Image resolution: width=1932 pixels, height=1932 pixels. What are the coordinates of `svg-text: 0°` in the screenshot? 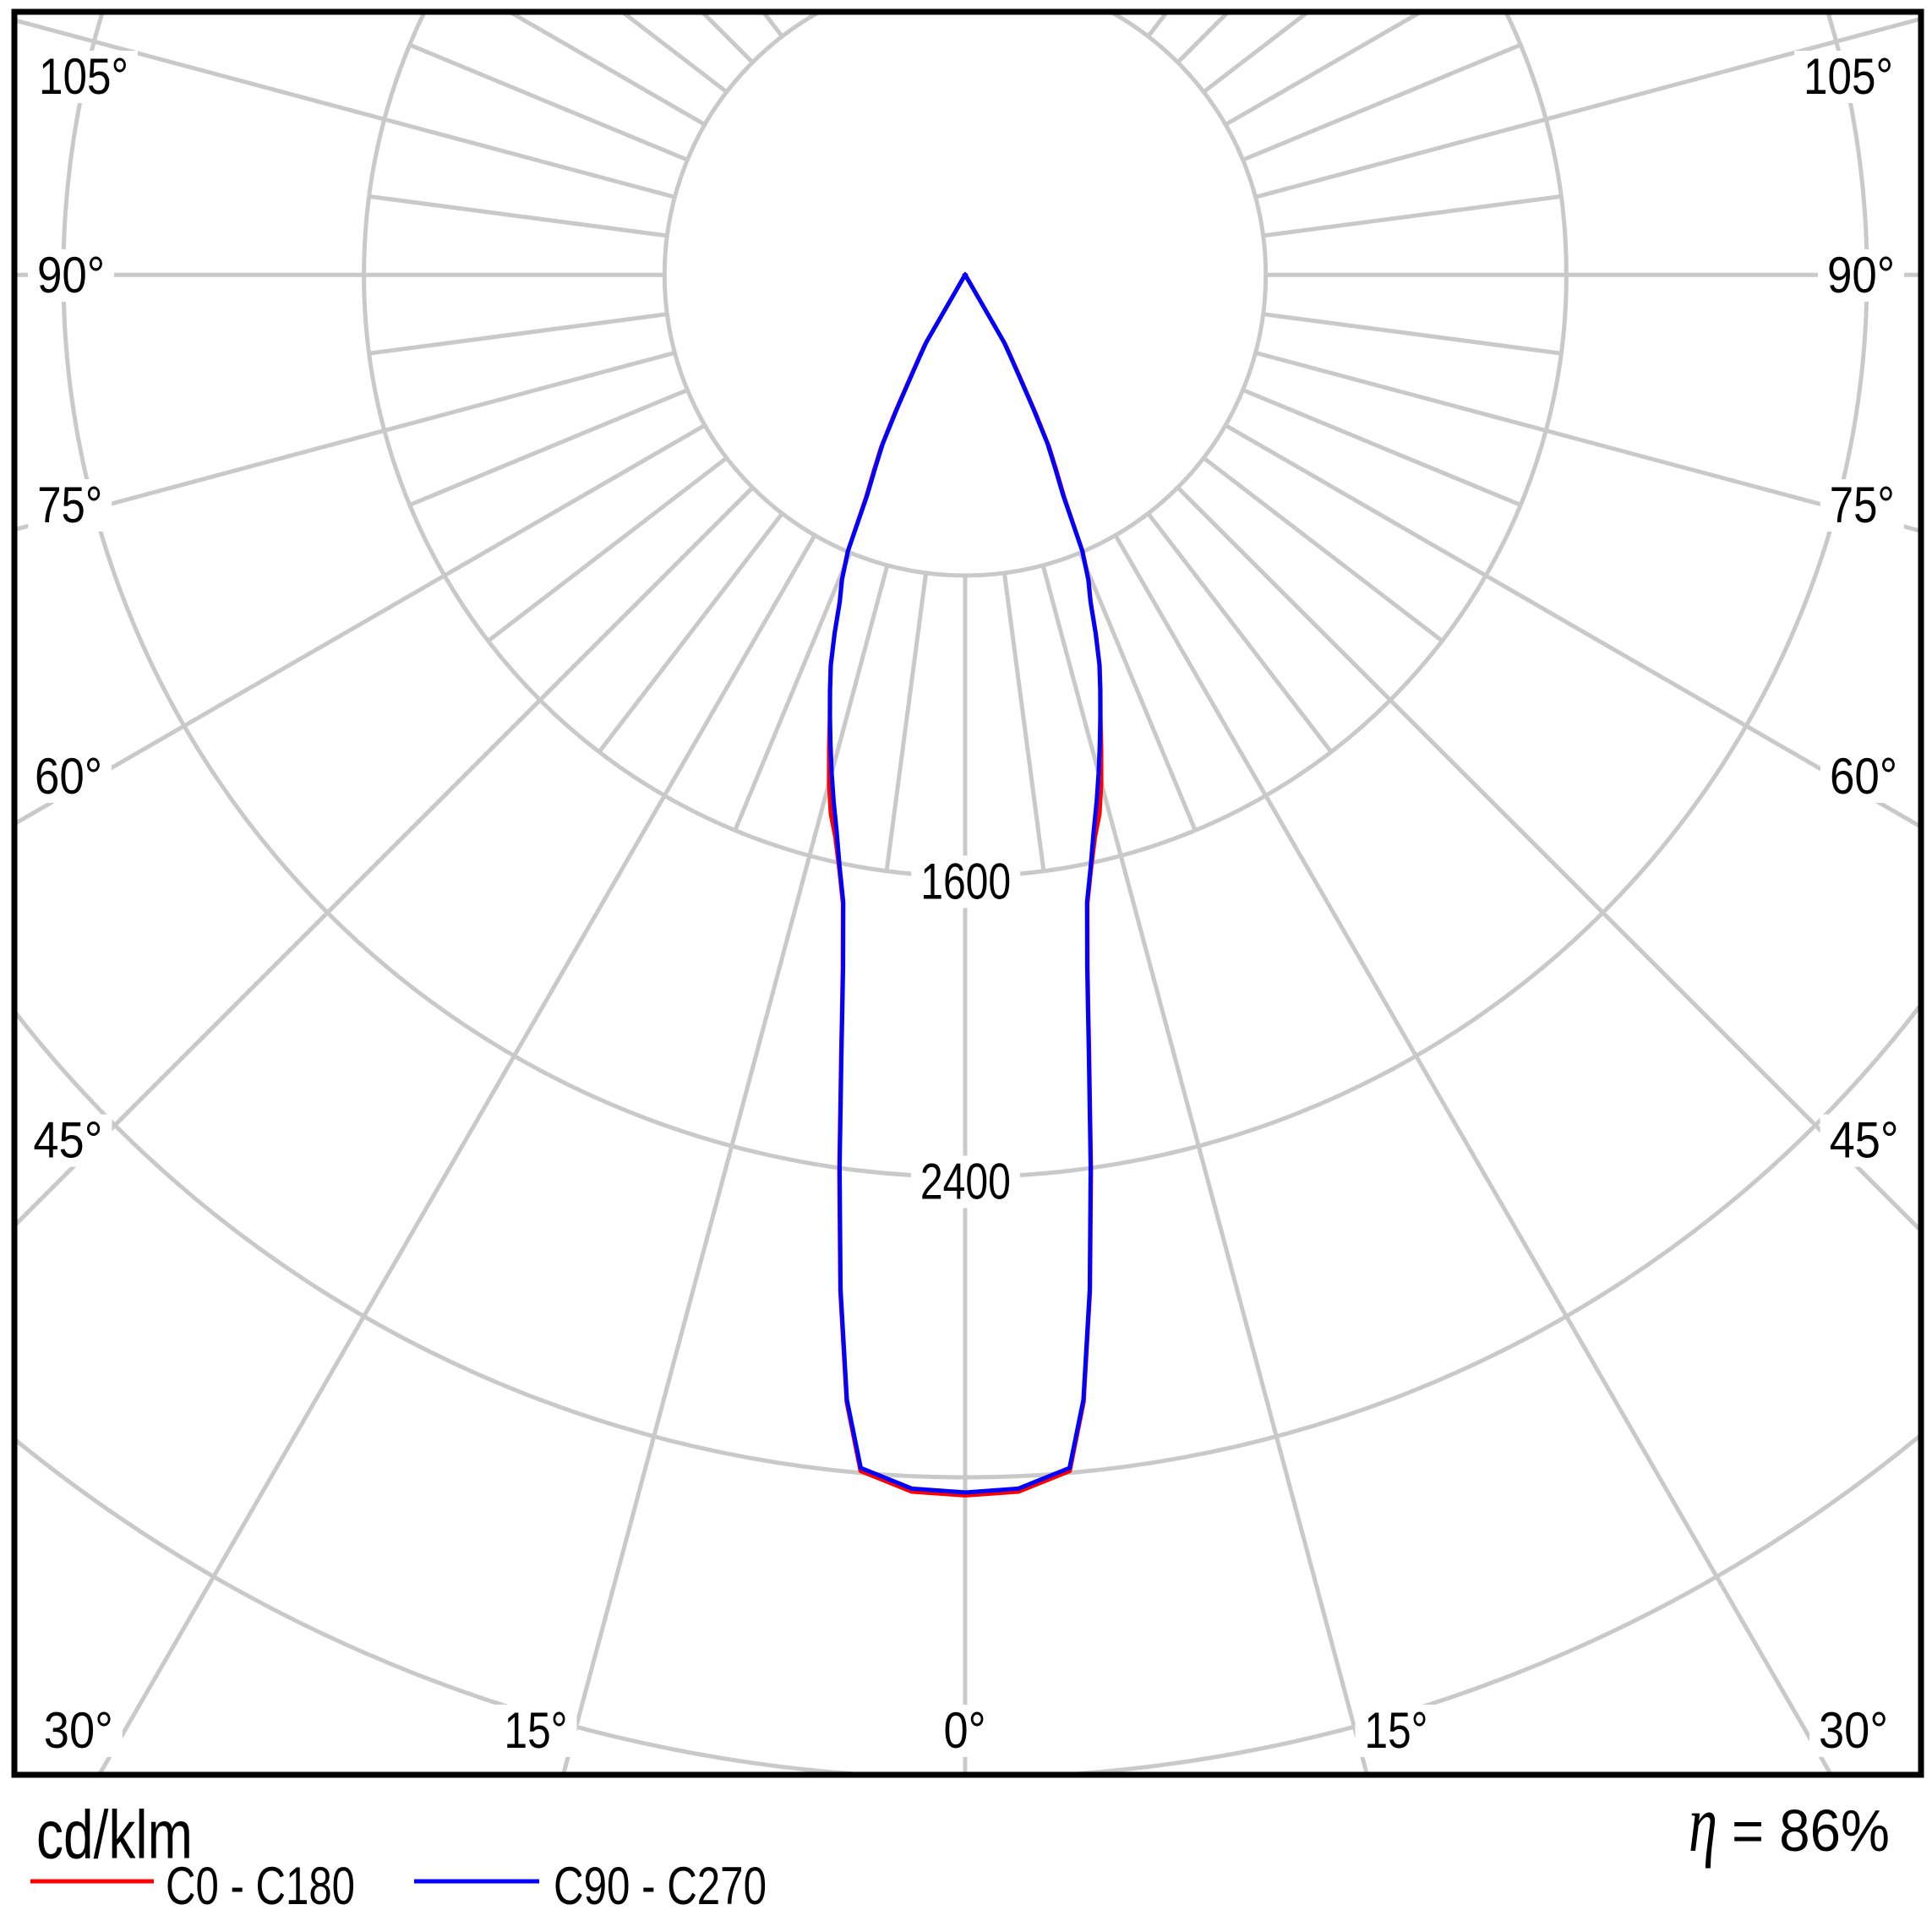 It's located at (965, 1730).